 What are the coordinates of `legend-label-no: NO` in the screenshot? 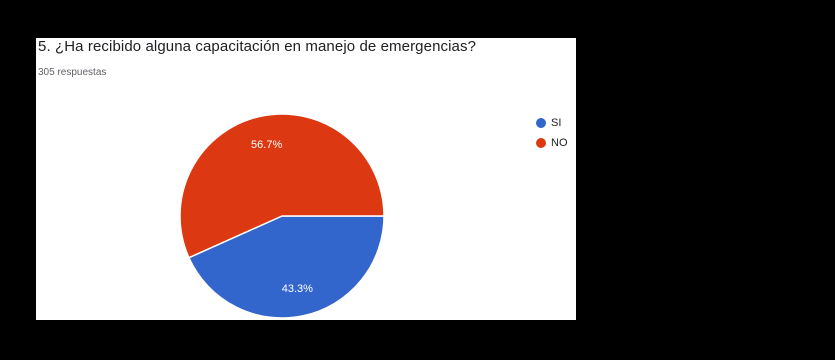 It's located at (559, 143).